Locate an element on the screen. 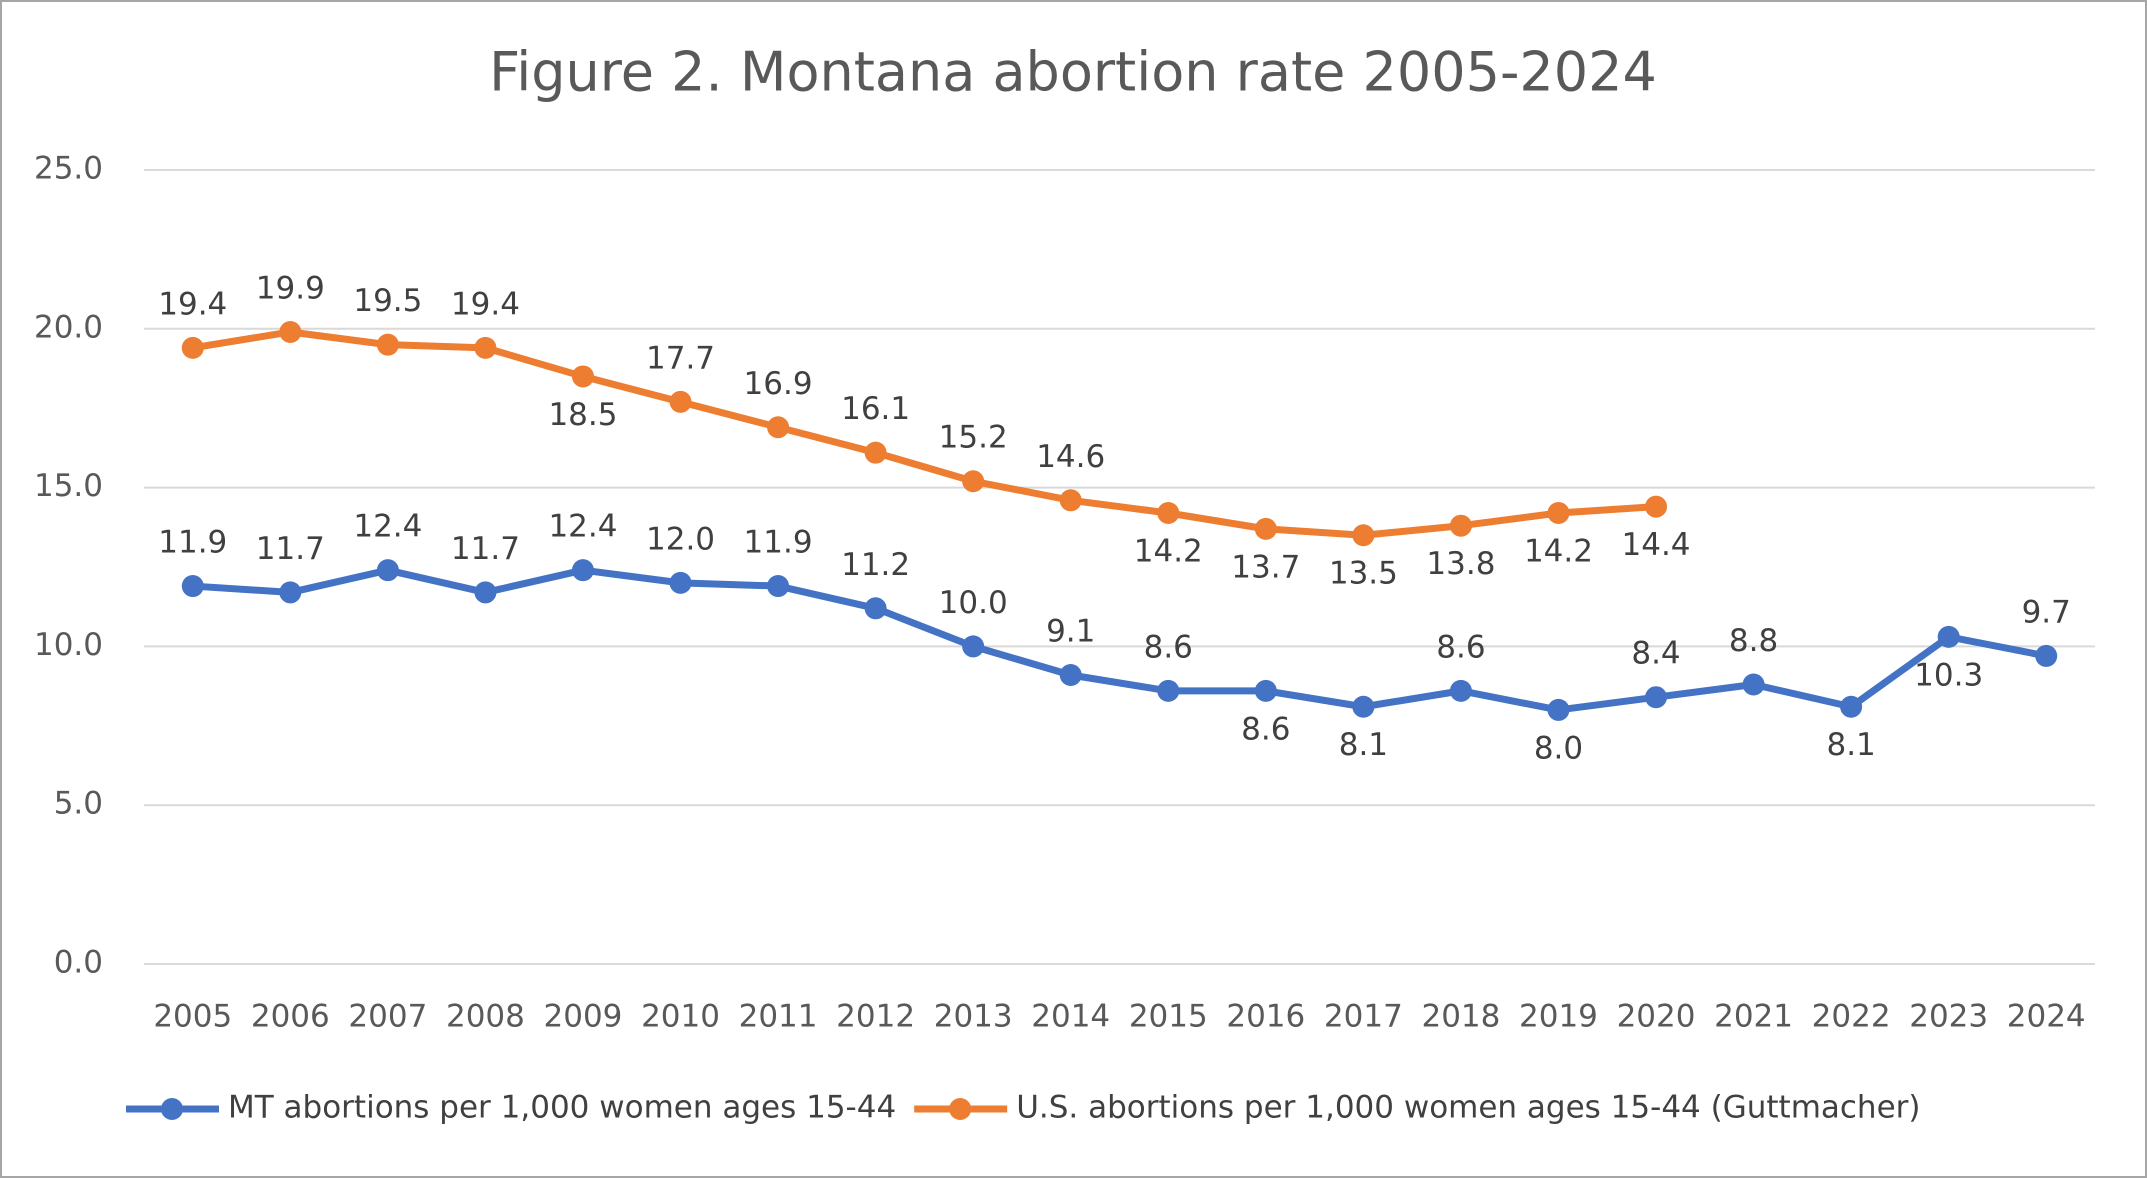 The width and height of the screenshot is (2147, 1178). x-tick-label: 2024 is located at coordinates (2046, 1017).